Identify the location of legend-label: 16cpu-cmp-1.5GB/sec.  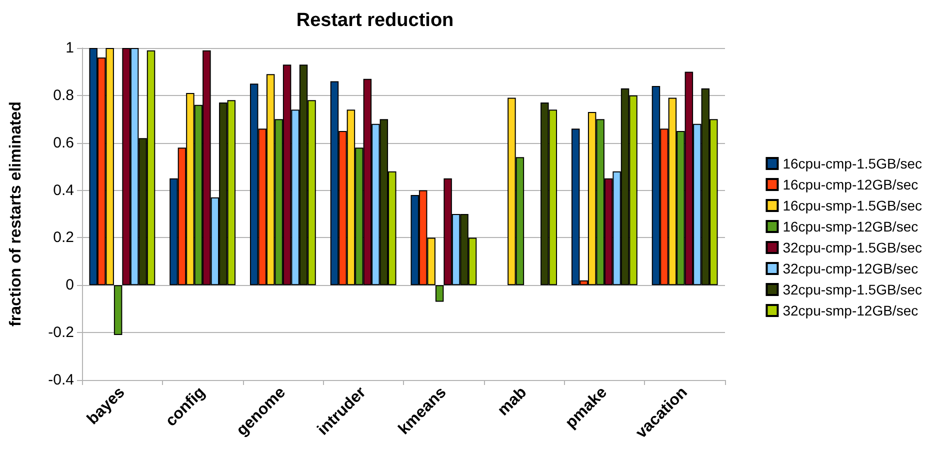
(852, 164).